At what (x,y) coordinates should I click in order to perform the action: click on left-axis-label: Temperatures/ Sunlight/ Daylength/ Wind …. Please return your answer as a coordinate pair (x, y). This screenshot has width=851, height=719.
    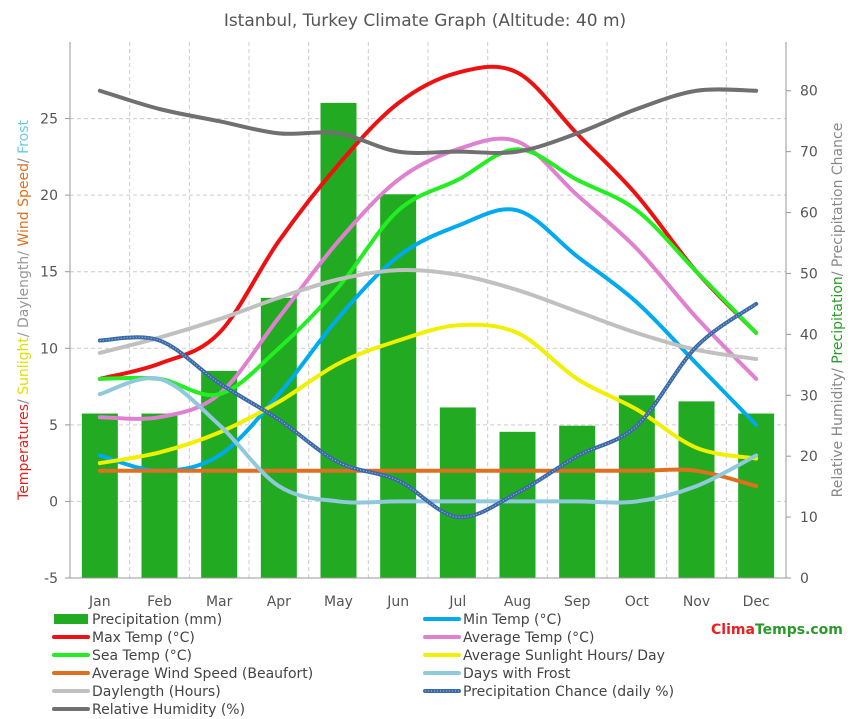
    Looking at the image, I should click on (24, 310).